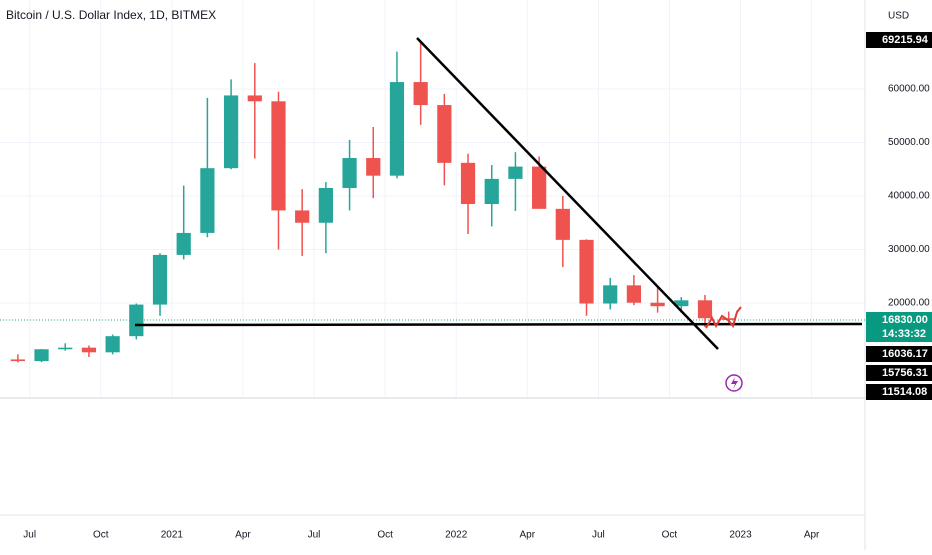 The height and width of the screenshot is (555, 932). Describe the element at coordinates (909, 303) in the screenshot. I see `y-tick-label: 20000.00` at that location.